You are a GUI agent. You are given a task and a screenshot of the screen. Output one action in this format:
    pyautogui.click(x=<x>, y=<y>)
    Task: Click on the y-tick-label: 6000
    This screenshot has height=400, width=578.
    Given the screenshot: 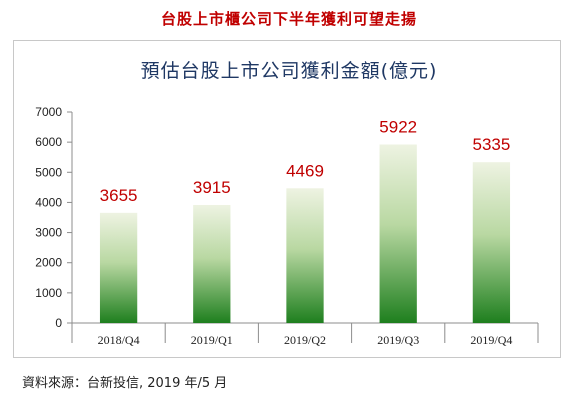 What is the action you would take?
    pyautogui.click(x=48, y=142)
    